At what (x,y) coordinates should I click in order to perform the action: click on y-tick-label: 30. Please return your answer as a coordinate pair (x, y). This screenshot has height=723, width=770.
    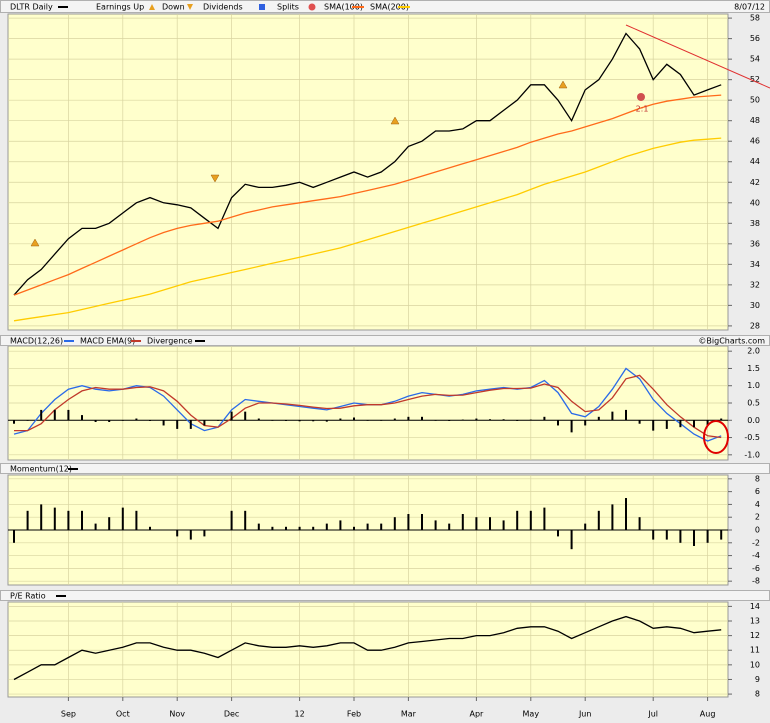
    Looking at the image, I should click on (755, 305).